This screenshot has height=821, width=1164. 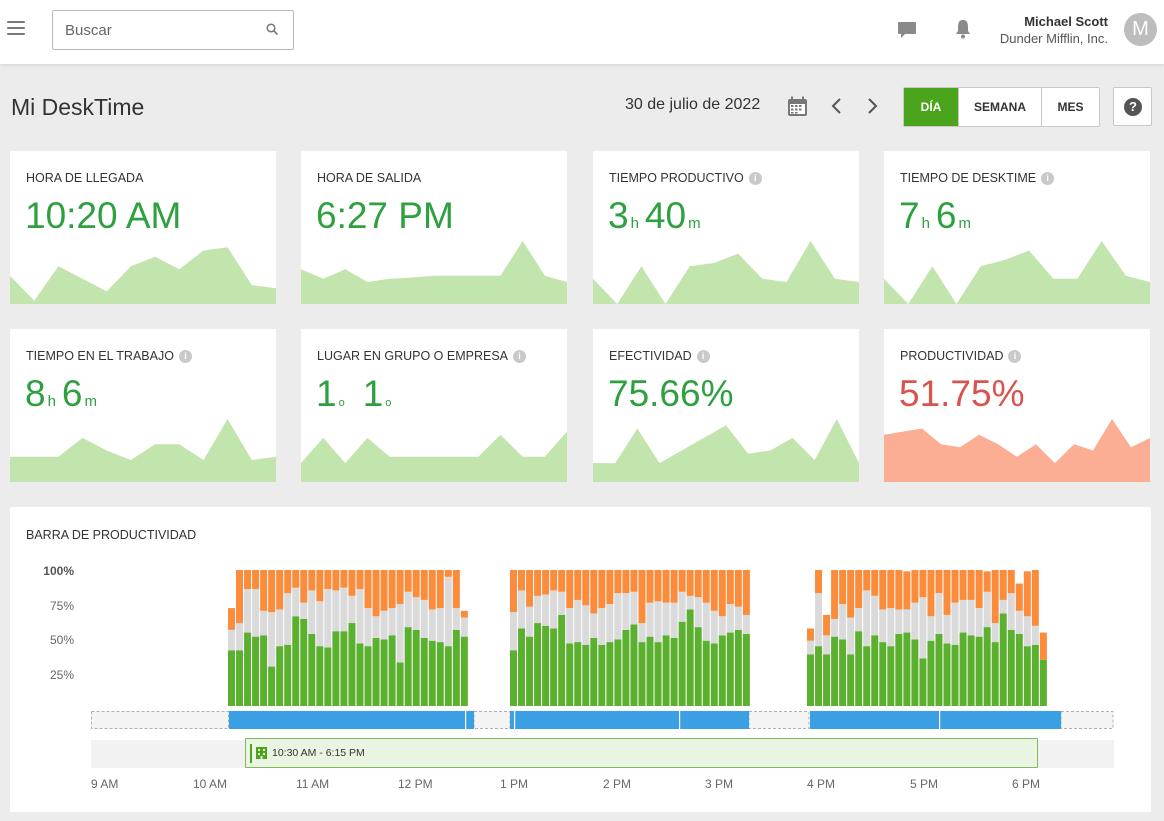 What do you see at coordinates (907, 30) in the screenshot?
I see `chat-icon` at bounding box center [907, 30].